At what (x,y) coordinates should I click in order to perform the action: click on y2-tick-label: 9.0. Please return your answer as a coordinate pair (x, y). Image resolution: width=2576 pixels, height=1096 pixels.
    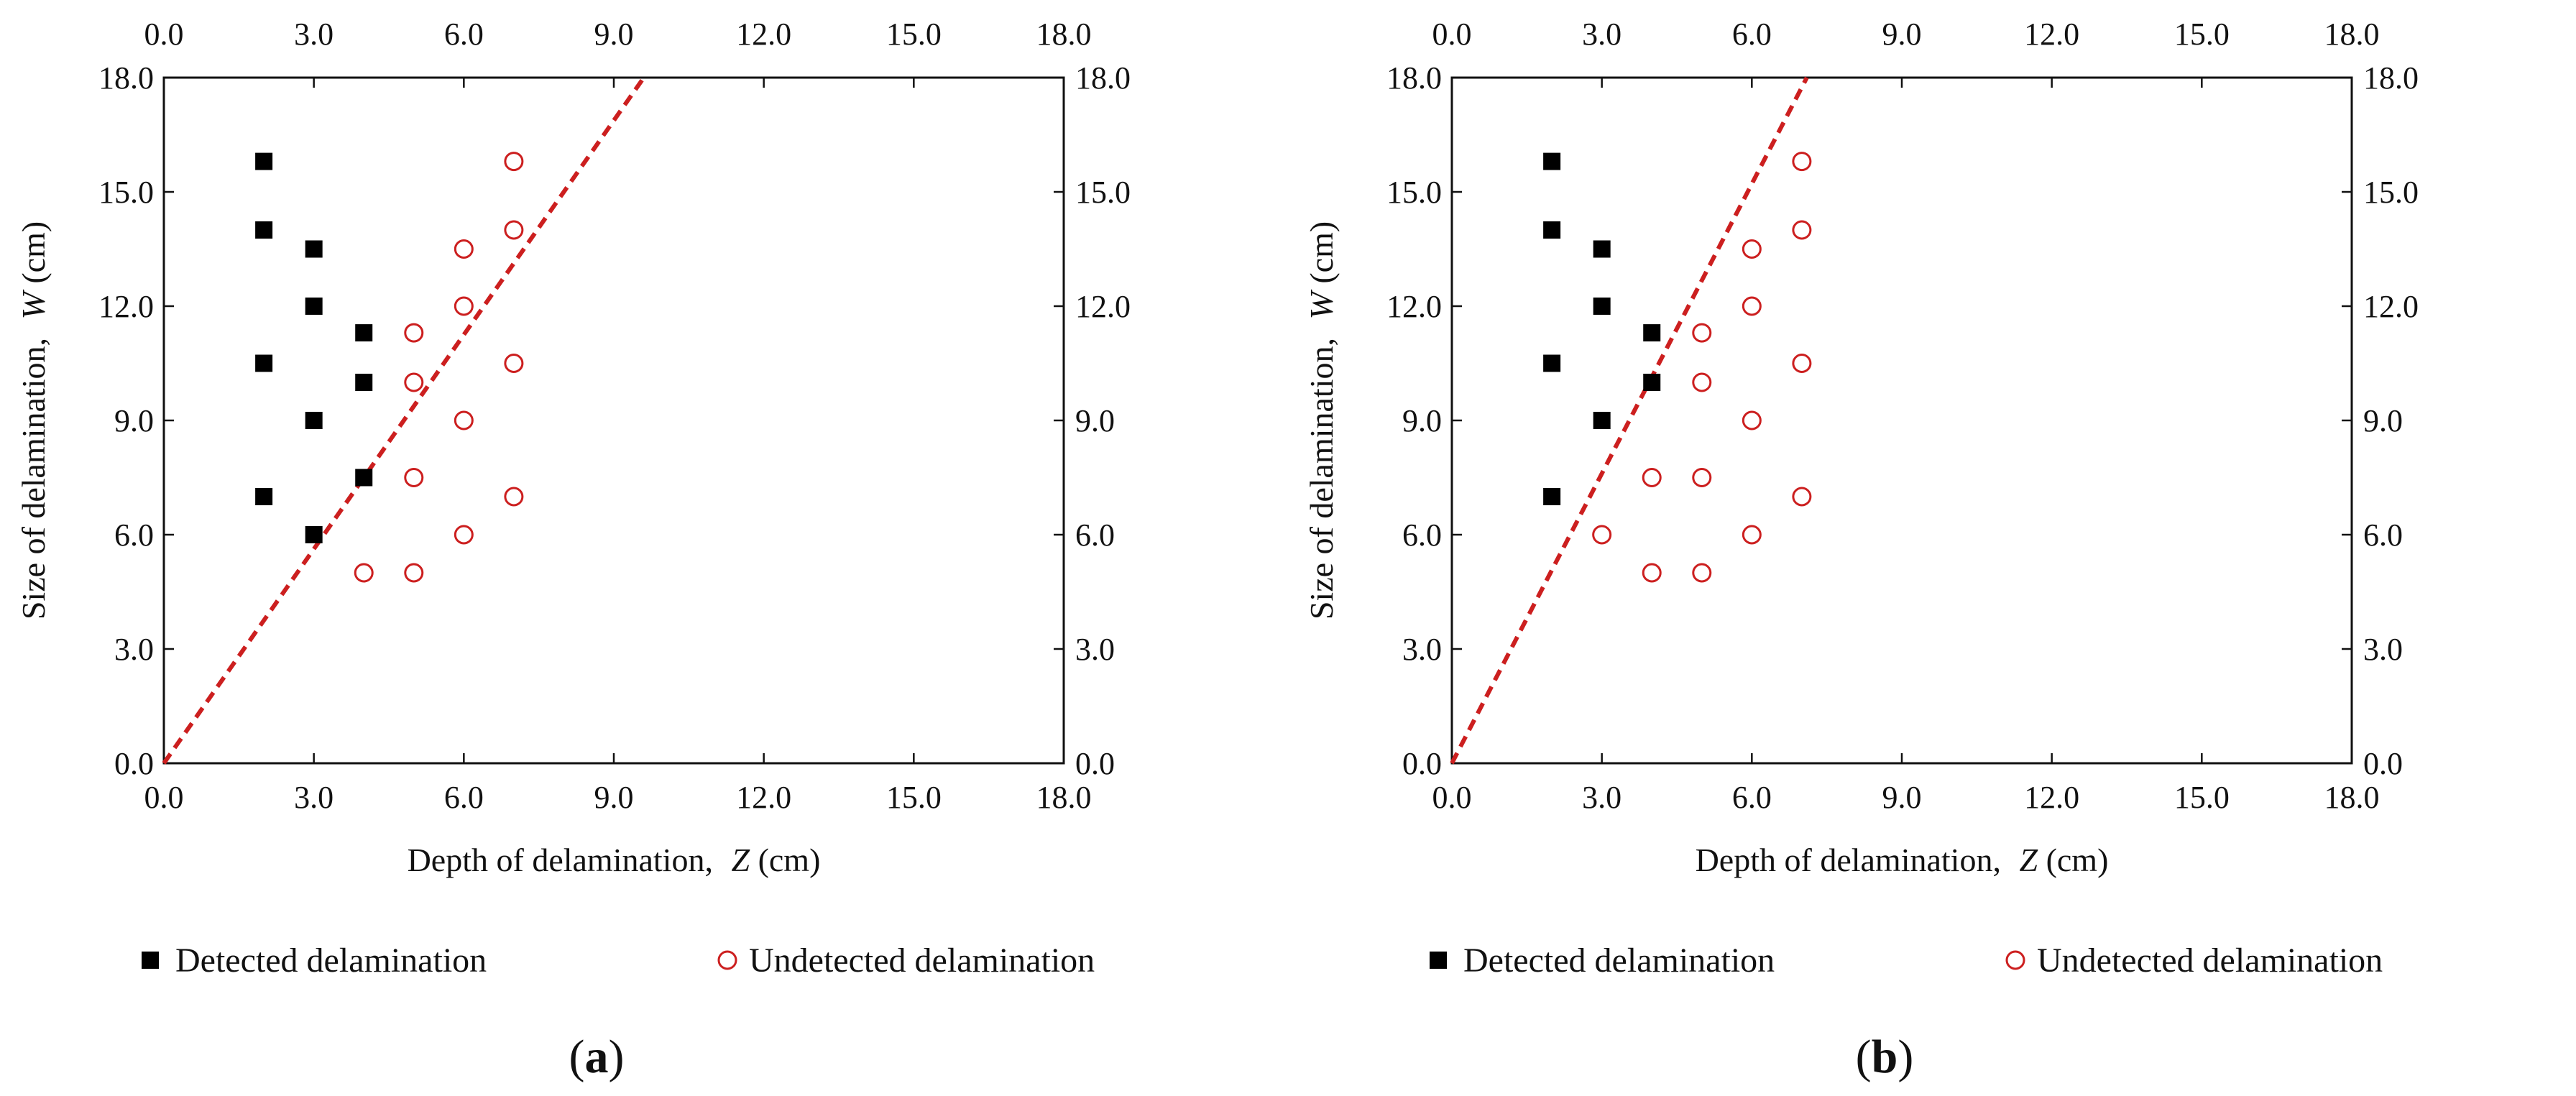
    Looking at the image, I should click on (1095, 420).